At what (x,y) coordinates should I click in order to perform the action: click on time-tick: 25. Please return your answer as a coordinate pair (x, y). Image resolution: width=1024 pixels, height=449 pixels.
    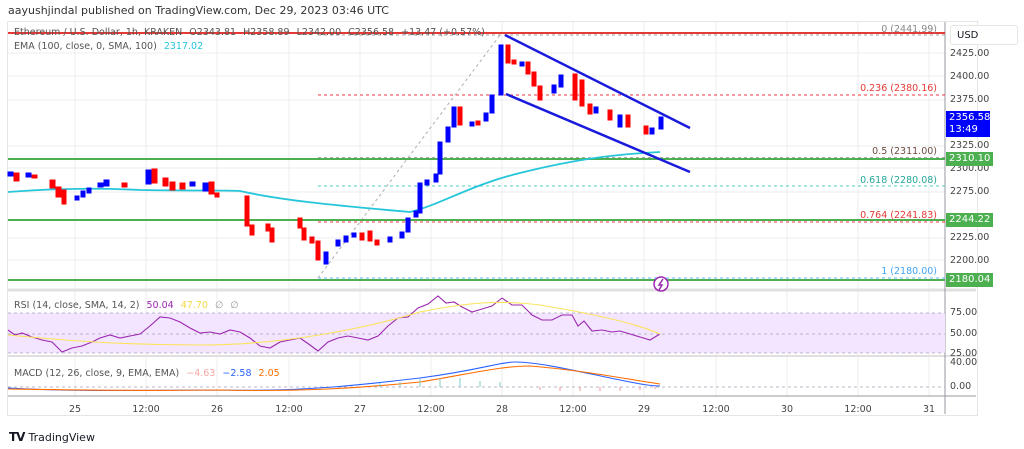
    Looking at the image, I should click on (75, 409).